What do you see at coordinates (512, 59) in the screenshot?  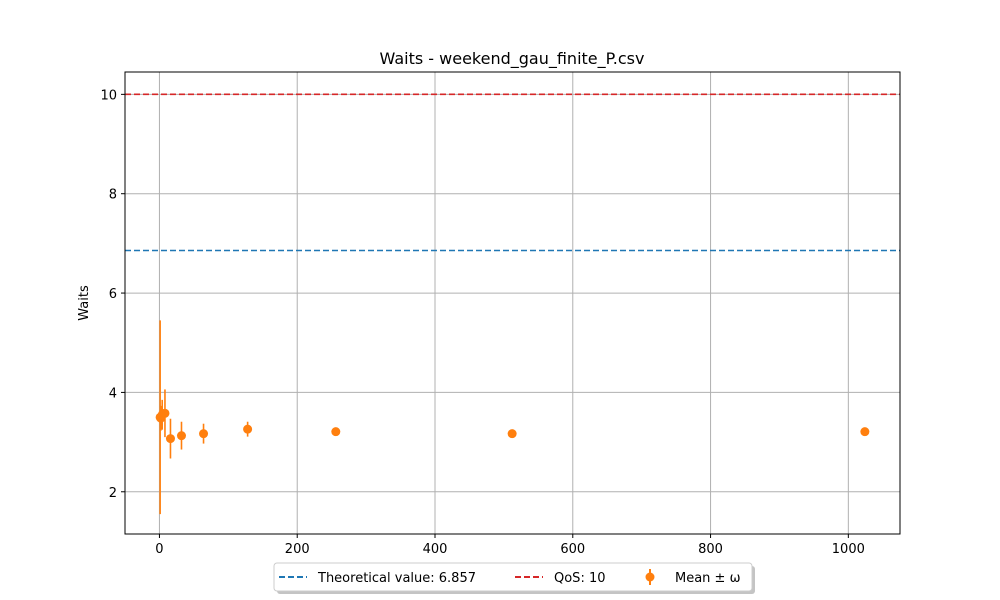 I see `chart-title: Waits - weekend_gau_finite_P.csv` at bounding box center [512, 59].